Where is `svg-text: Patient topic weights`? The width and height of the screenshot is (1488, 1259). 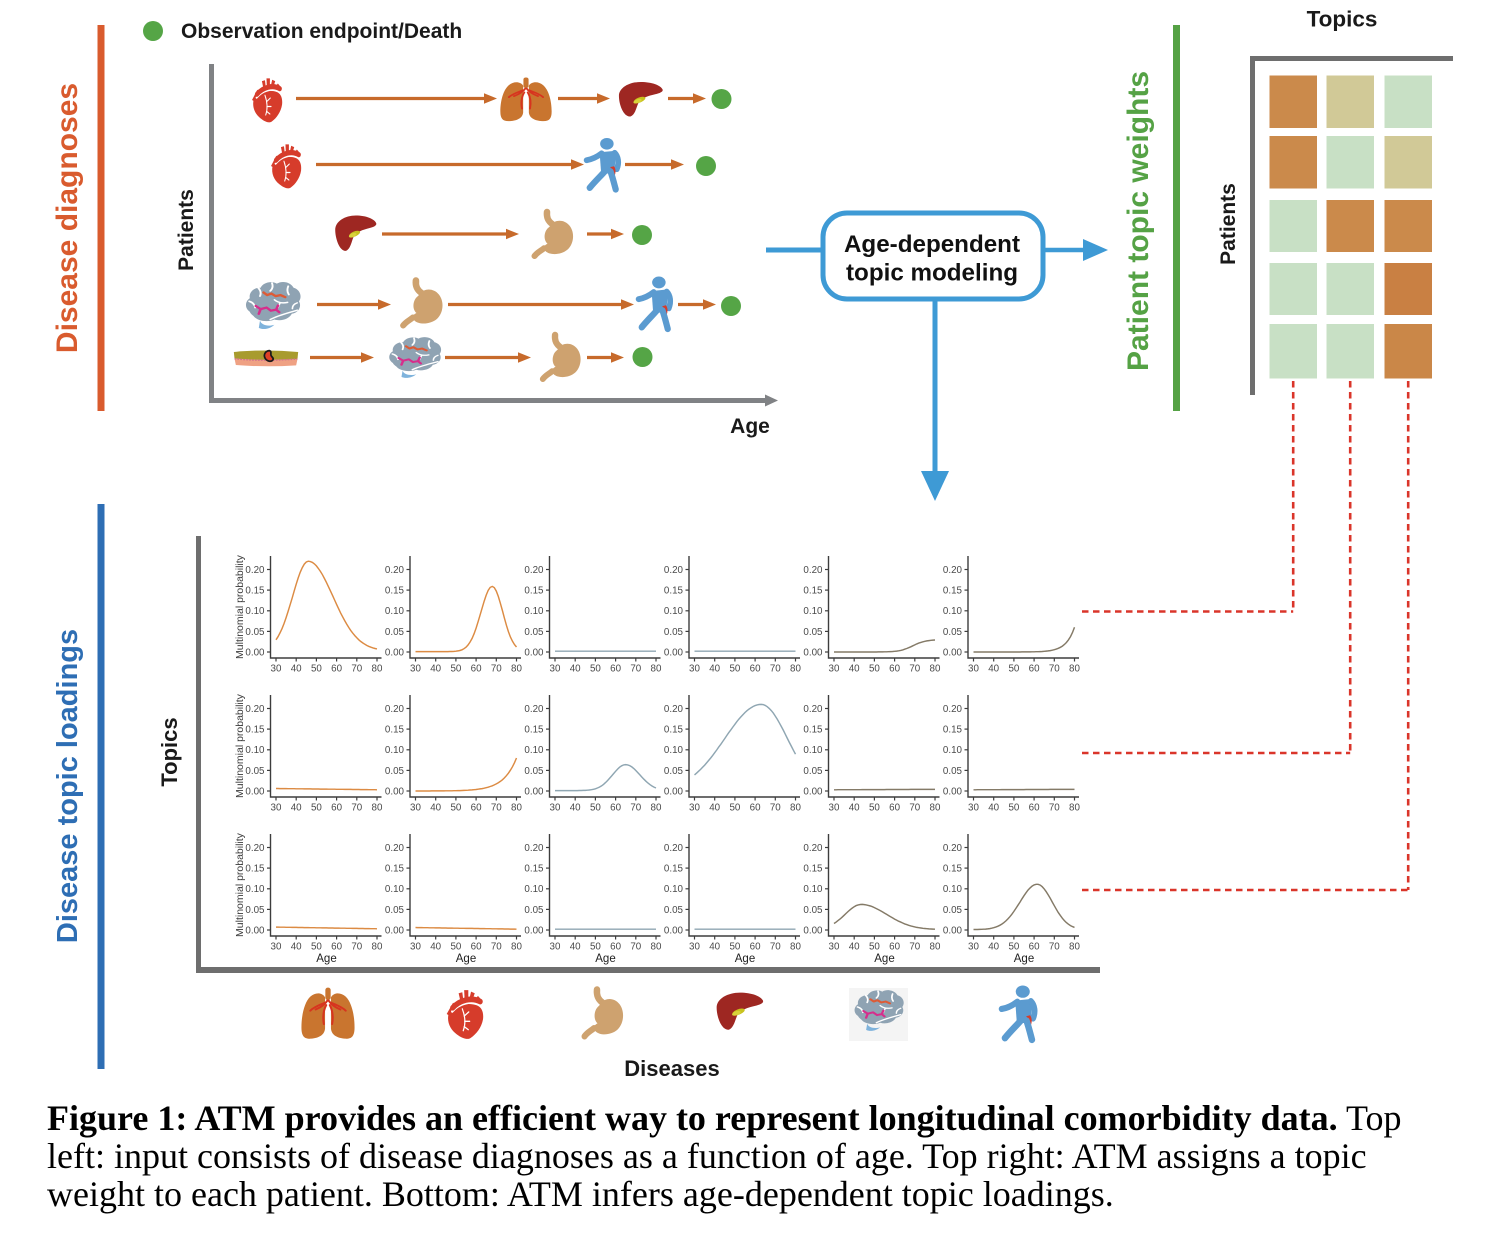
svg-text: Patient topic weights is located at coordinates (1138, 221).